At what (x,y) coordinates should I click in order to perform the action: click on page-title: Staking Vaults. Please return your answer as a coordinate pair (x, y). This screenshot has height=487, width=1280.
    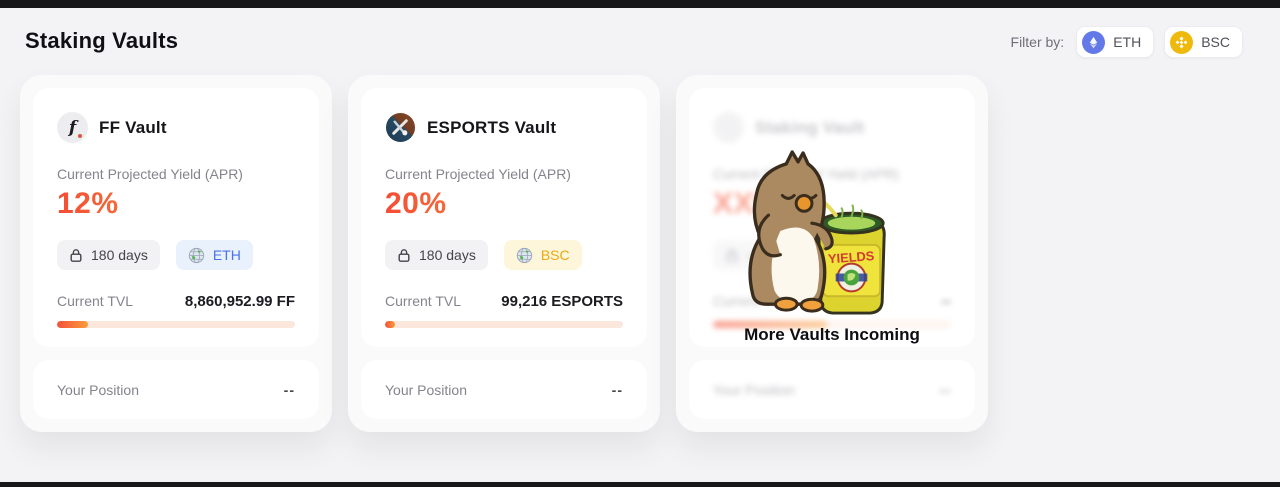
    Looking at the image, I should click on (102, 40).